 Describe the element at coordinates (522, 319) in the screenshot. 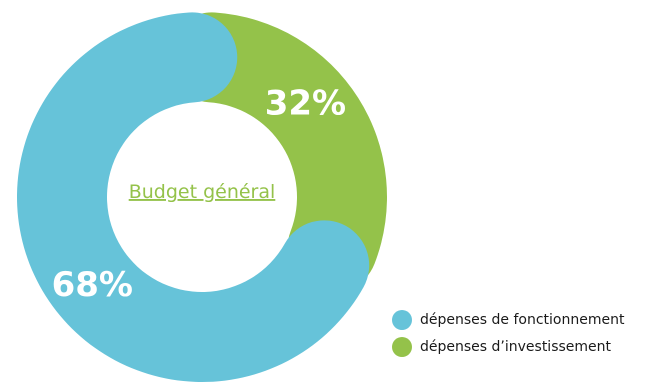

I see `legend-label-fonctionnement: dépenses de fonctionnement` at that location.